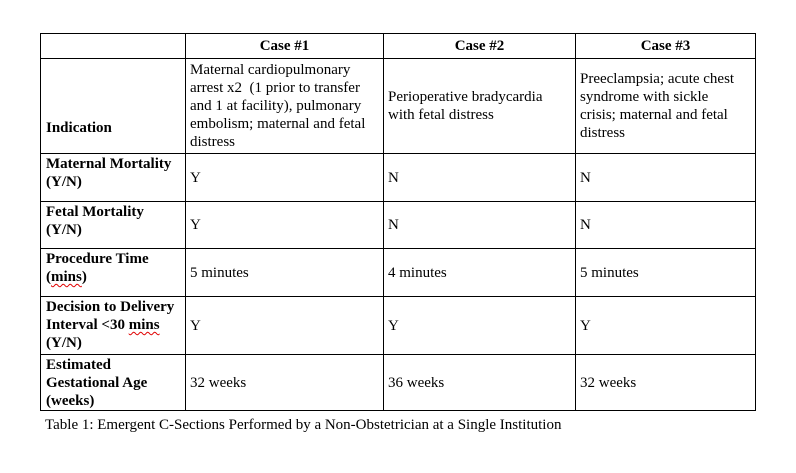 The height and width of the screenshot is (473, 796). Describe the element at coordinates (113, 46) in the screenshot. I see `corner-cell` at that location.